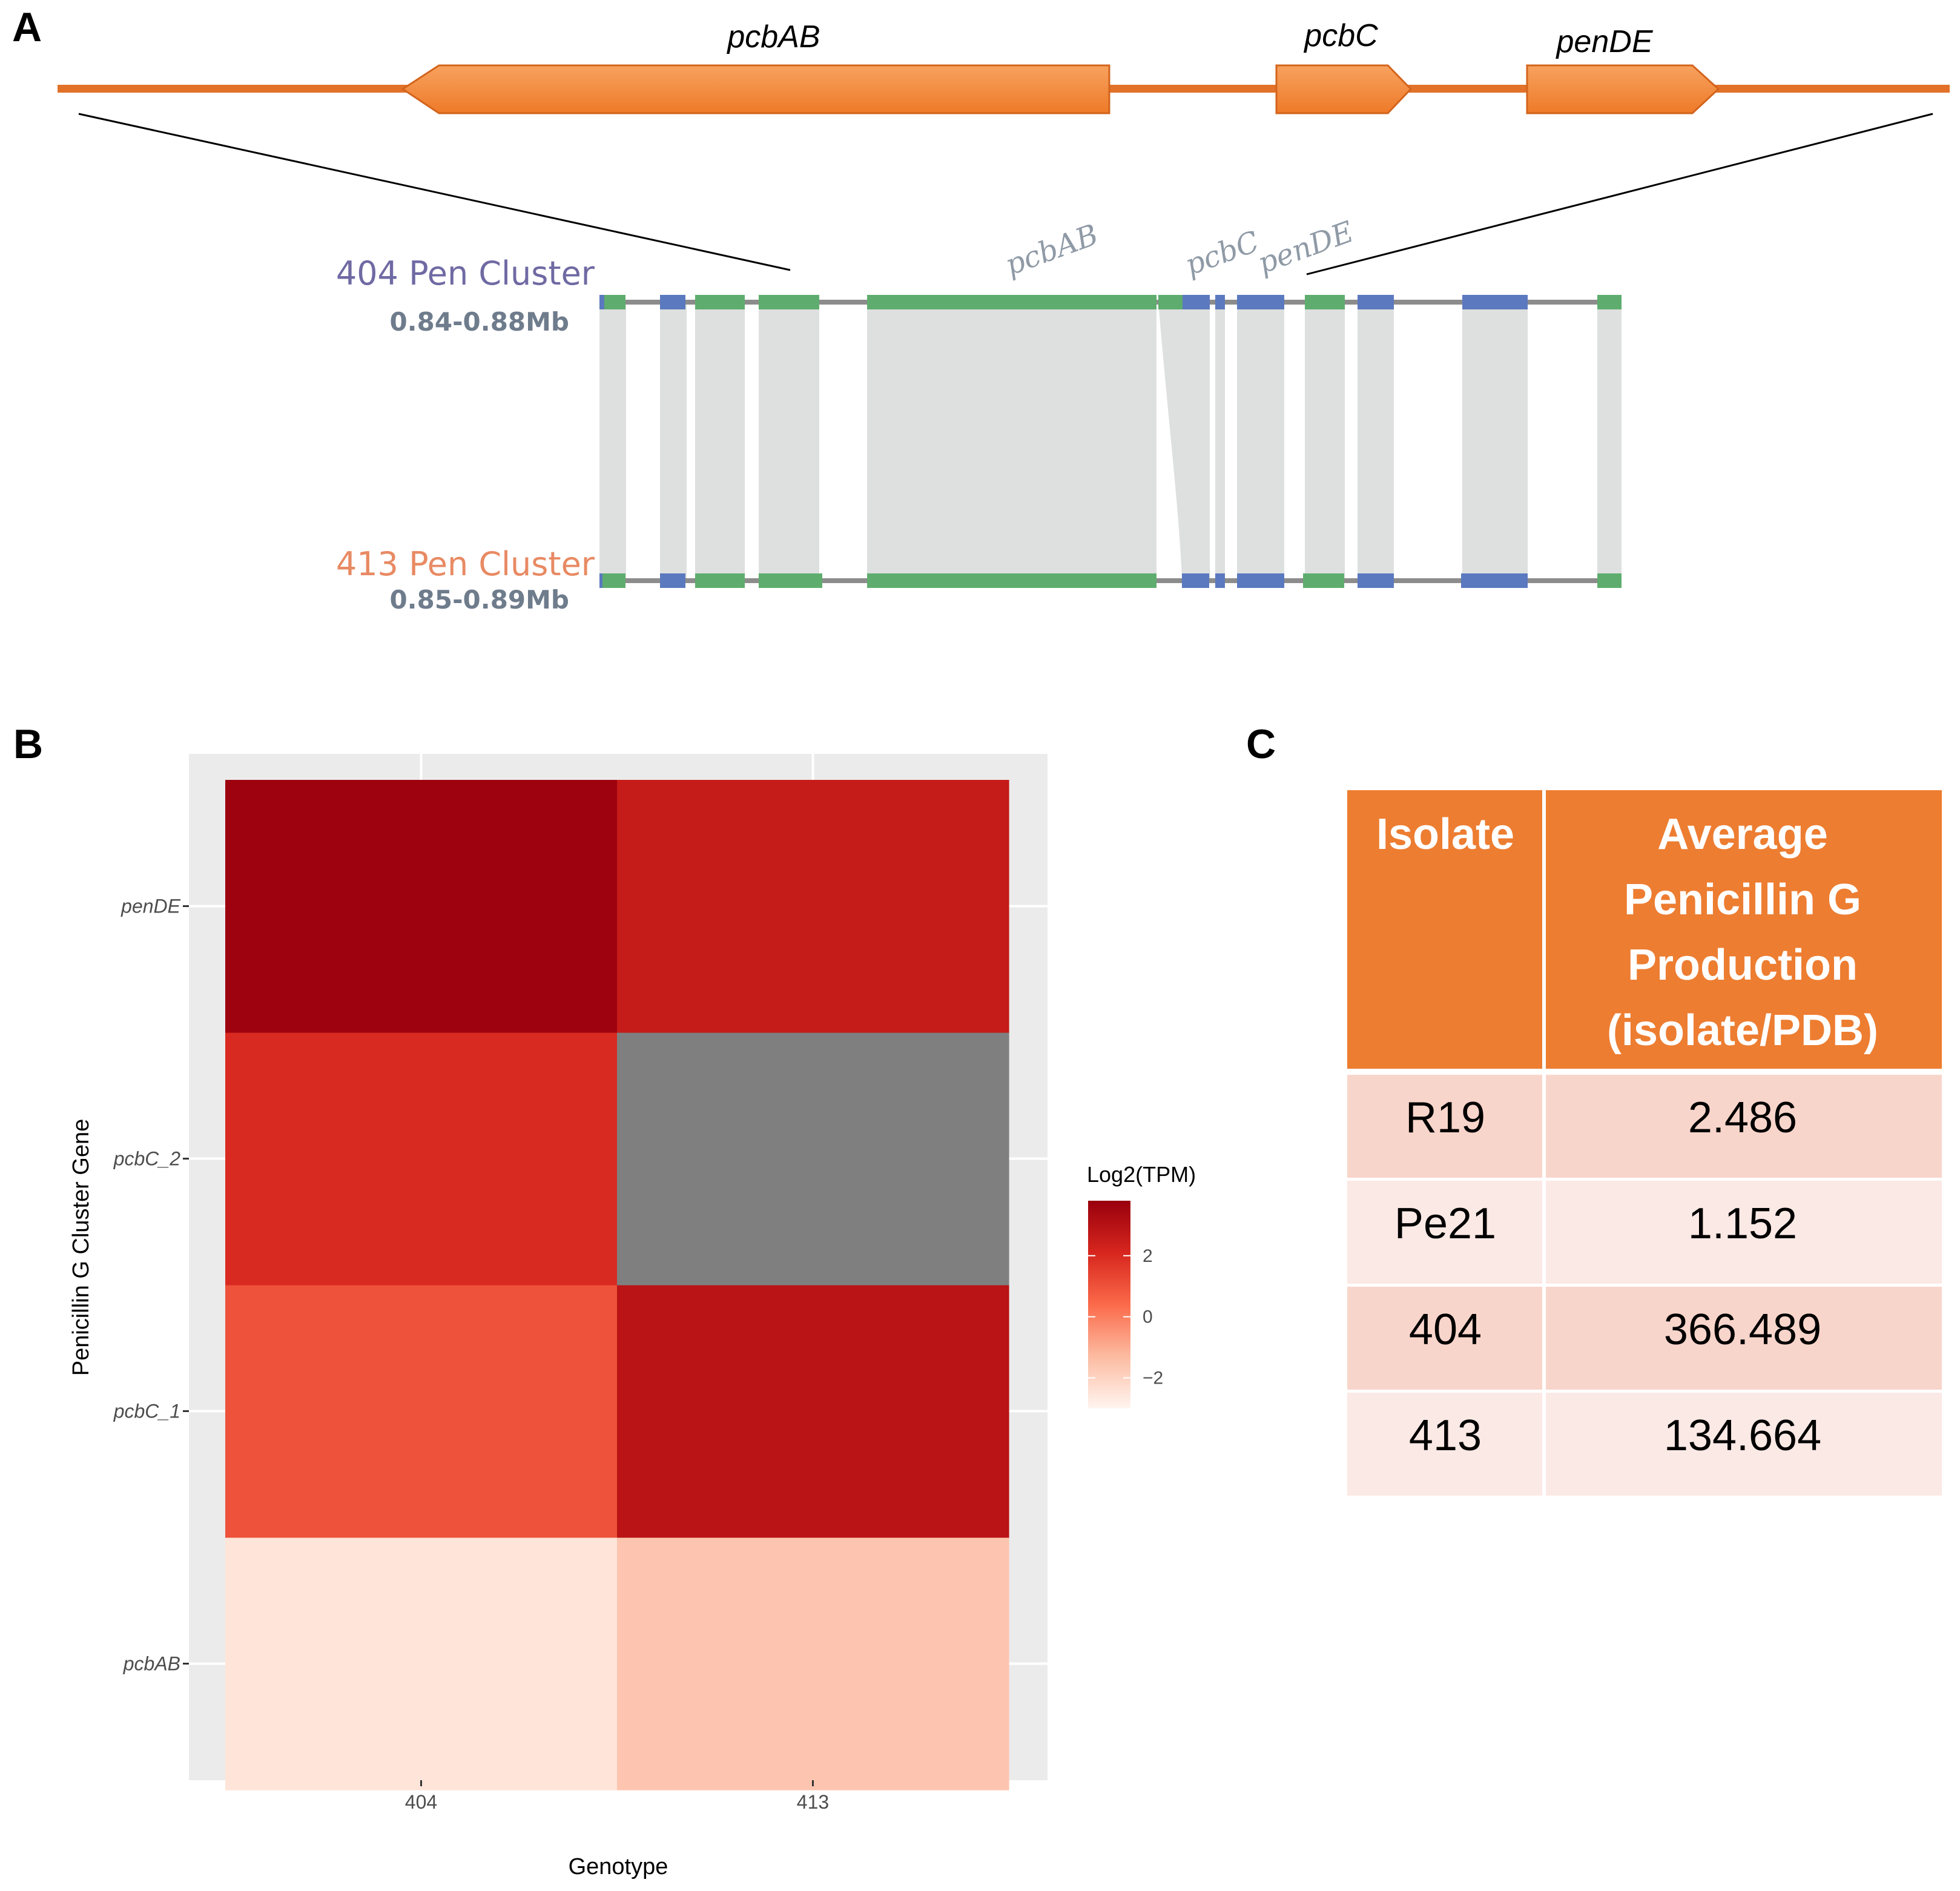 Image resolution: width=1960 pixels, height=1891 pixels. Describe the element at coordinates (1446, 1435) in the screenshot. I see `table-cell-isolate: 413` at that location.